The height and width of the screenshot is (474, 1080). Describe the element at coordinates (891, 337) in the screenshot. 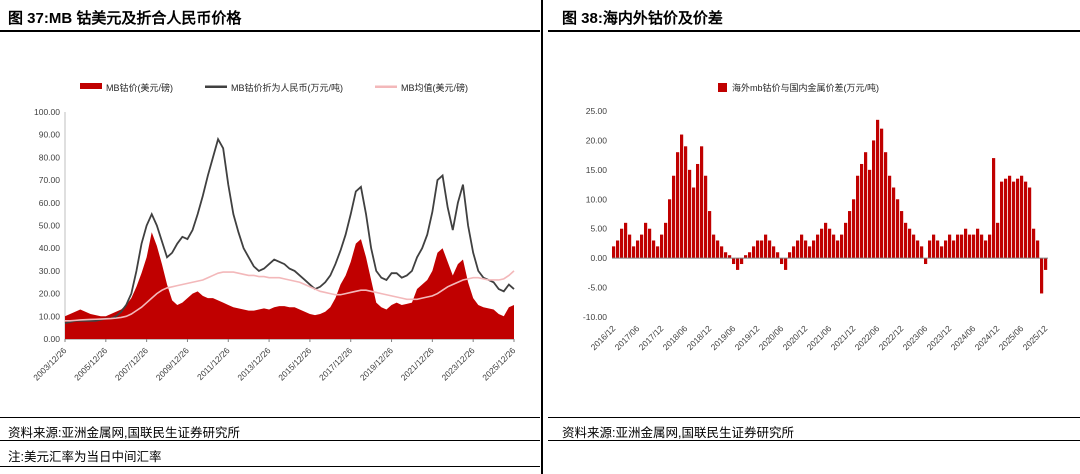

I see `svg-text: 2022/12` at that location.